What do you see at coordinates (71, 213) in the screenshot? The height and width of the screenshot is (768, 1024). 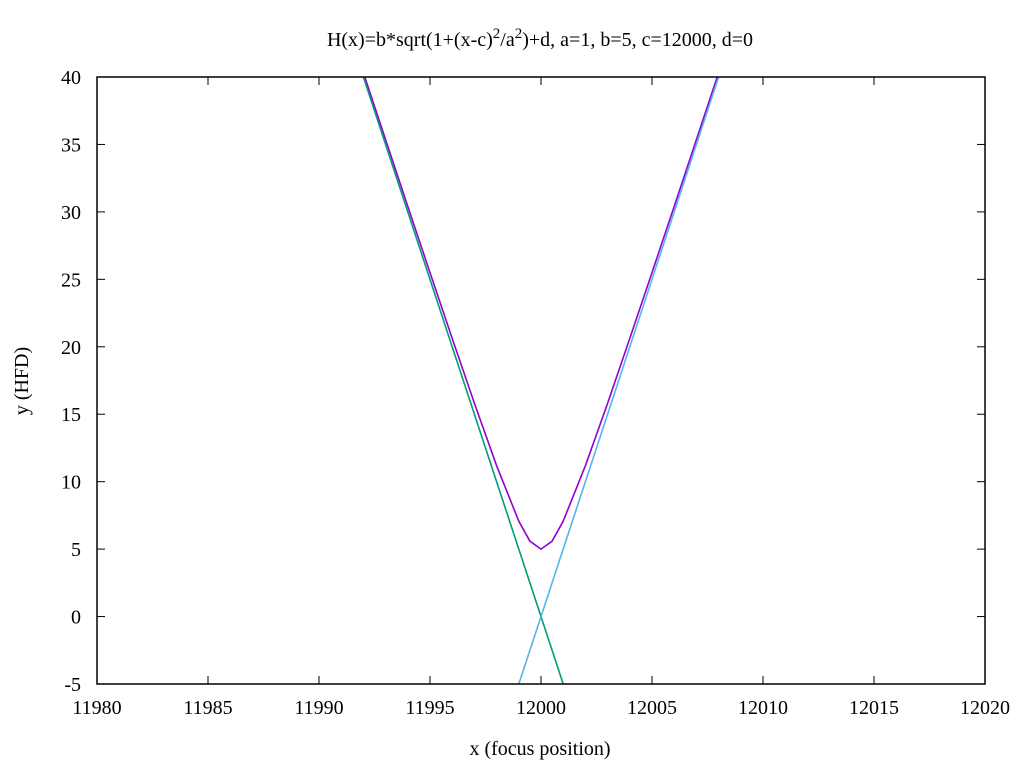 I see `y-tick-label: 30` at bounding box center [71, 213].